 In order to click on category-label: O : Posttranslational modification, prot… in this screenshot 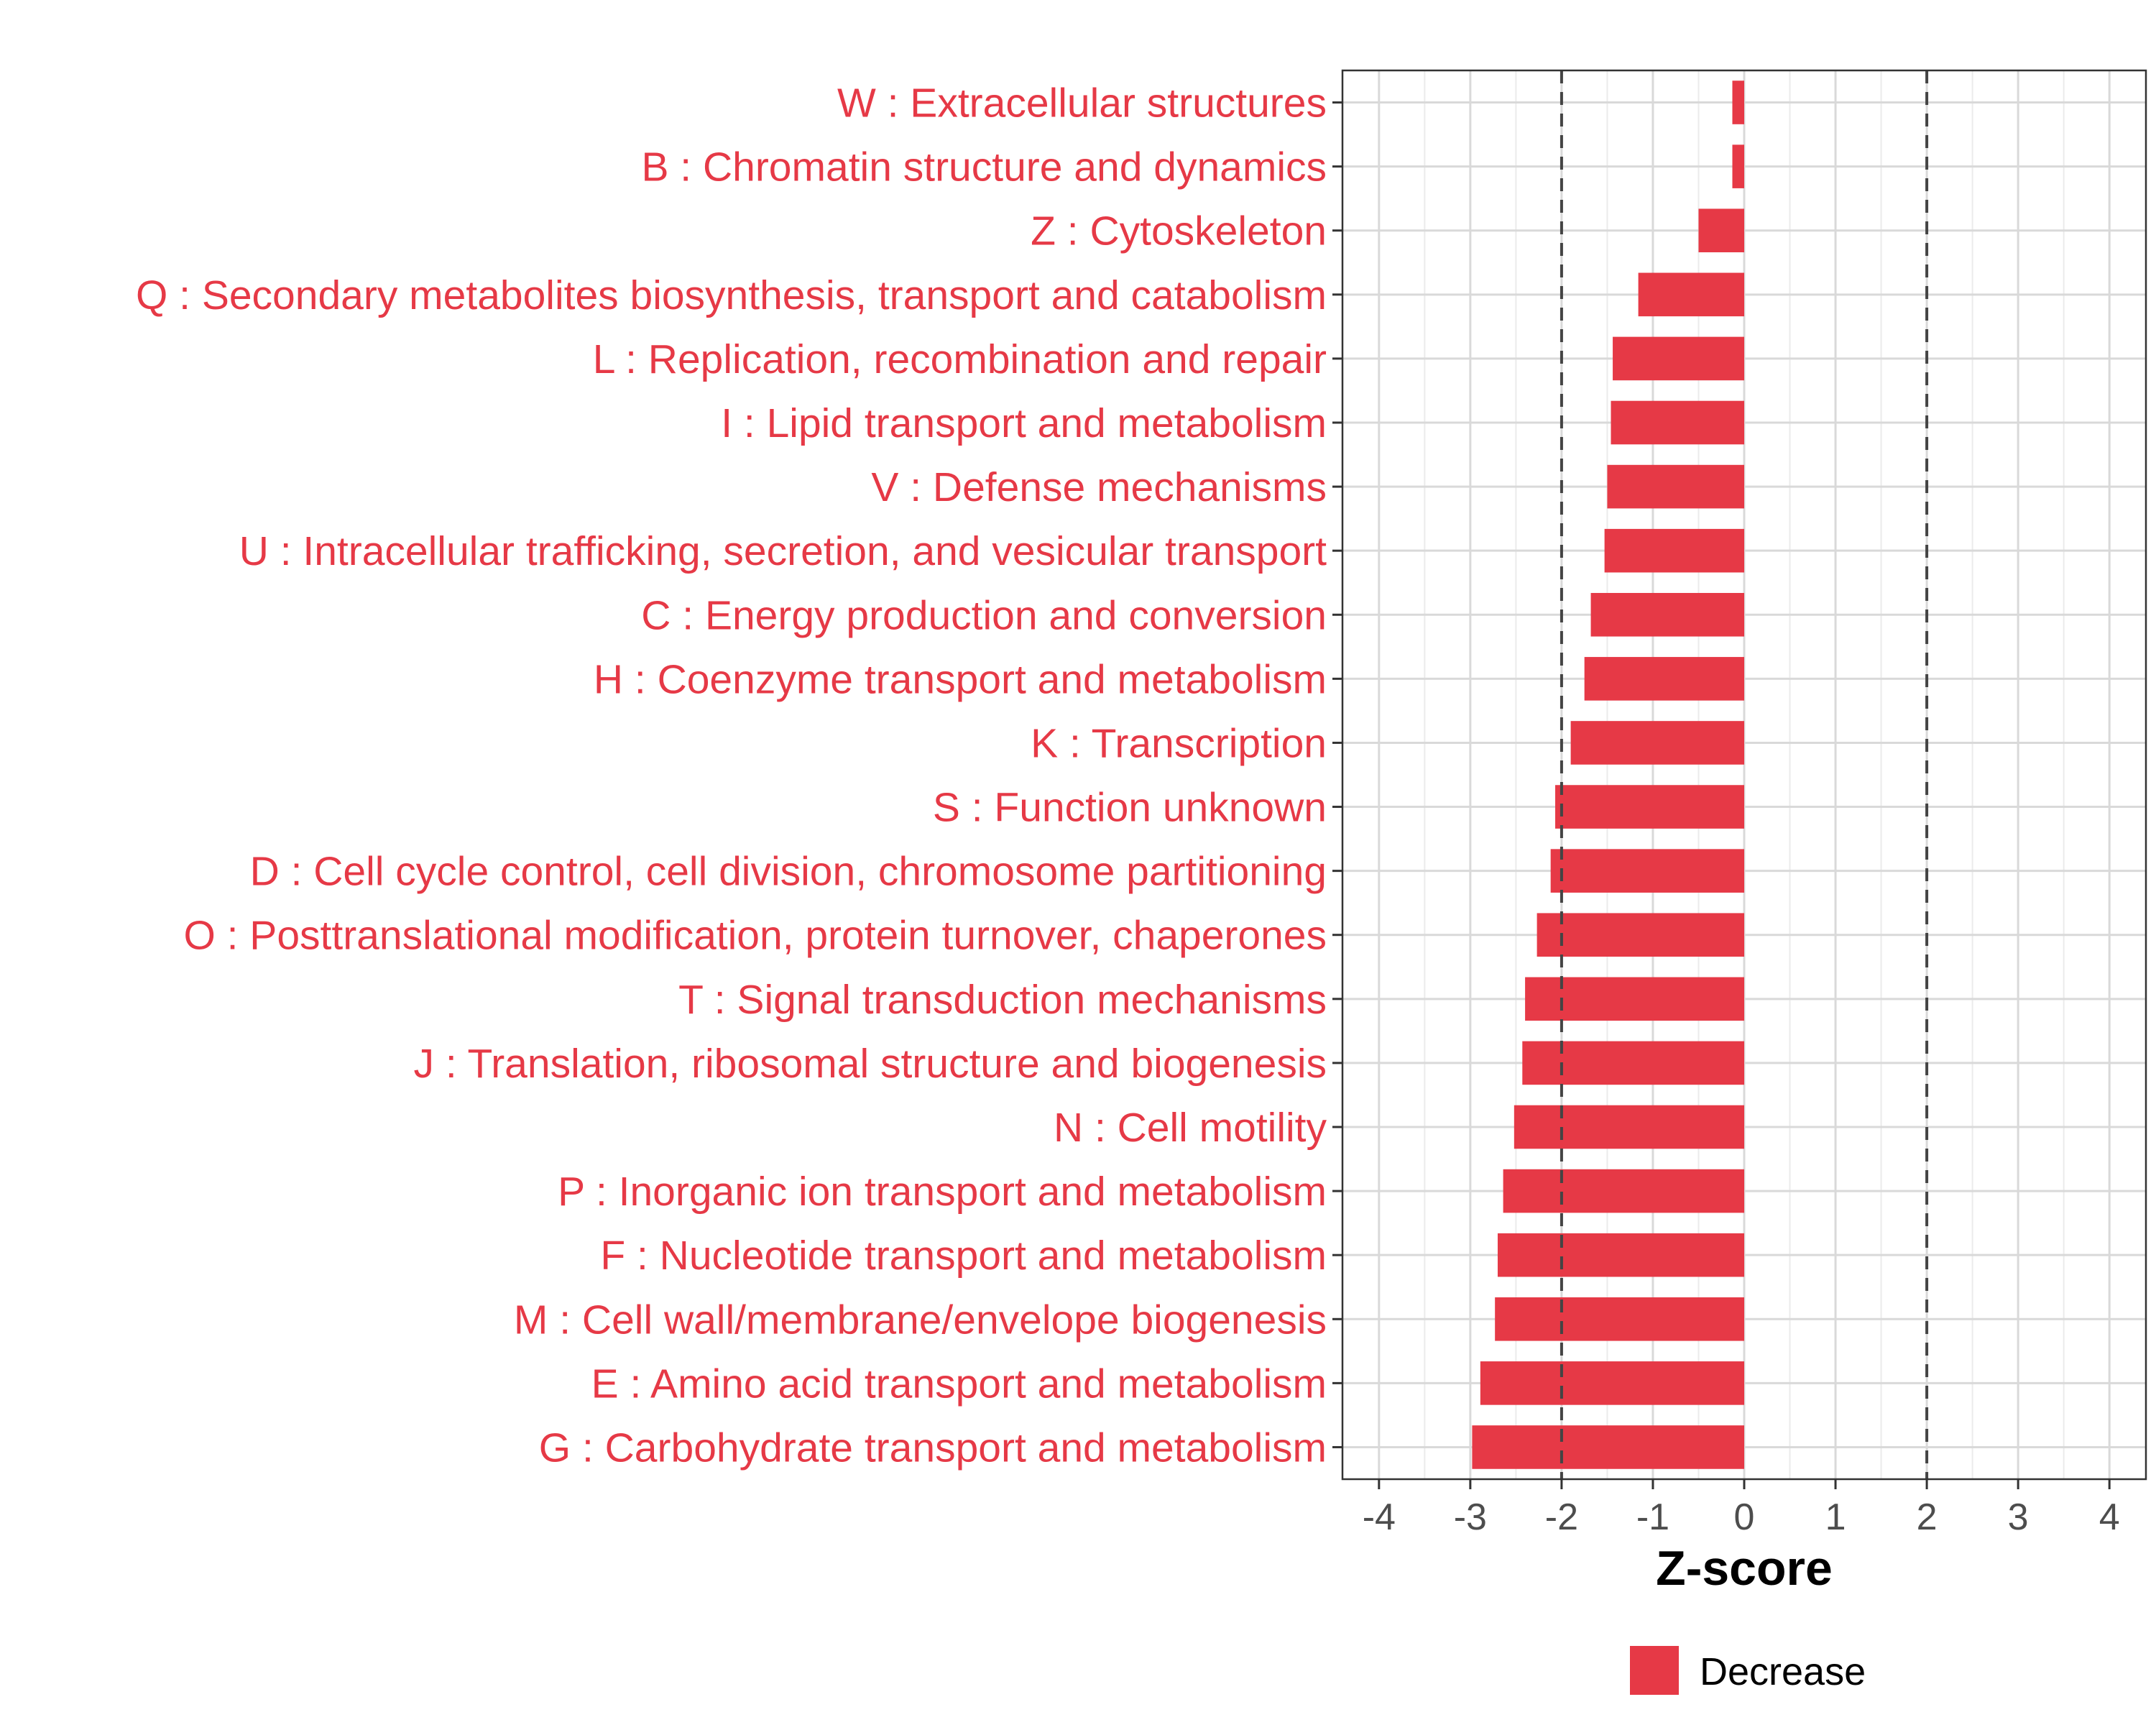, I will do `click(755, 936)`.